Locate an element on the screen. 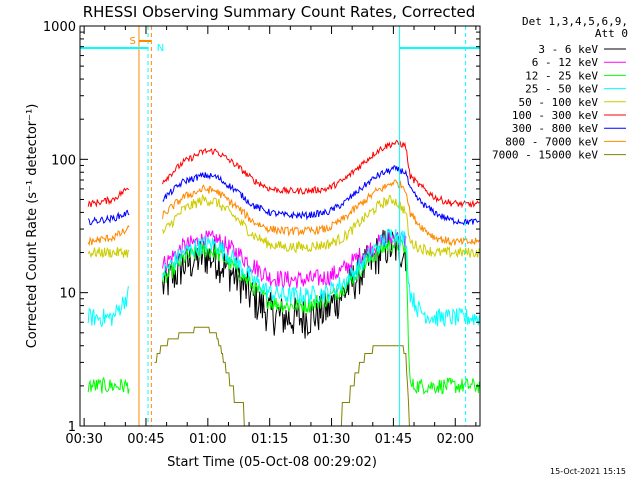 The image size is (640, 480). legend-label-4: 50 - 100 keV is located at coordinates (559, 102).